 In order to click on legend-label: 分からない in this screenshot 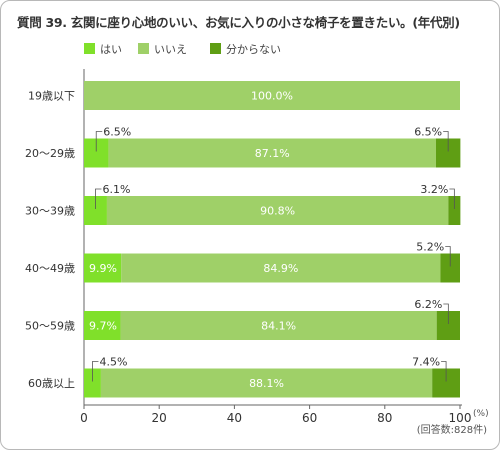, I will do `click(253, 49)`.